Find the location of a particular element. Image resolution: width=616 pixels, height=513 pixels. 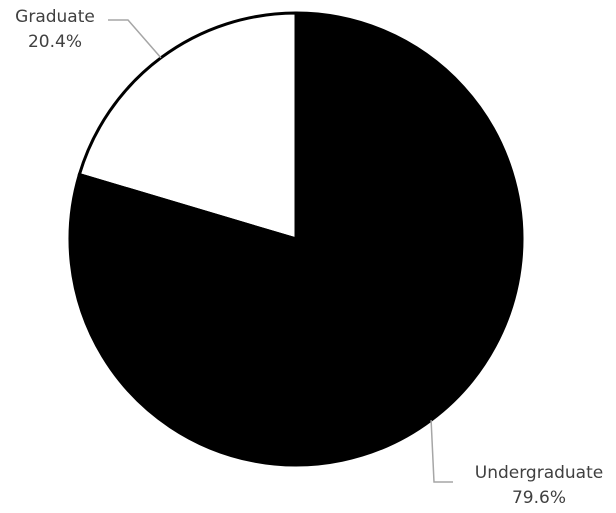

slice-label-graduate-value: 20.4% is located at coordinates (55, 42).